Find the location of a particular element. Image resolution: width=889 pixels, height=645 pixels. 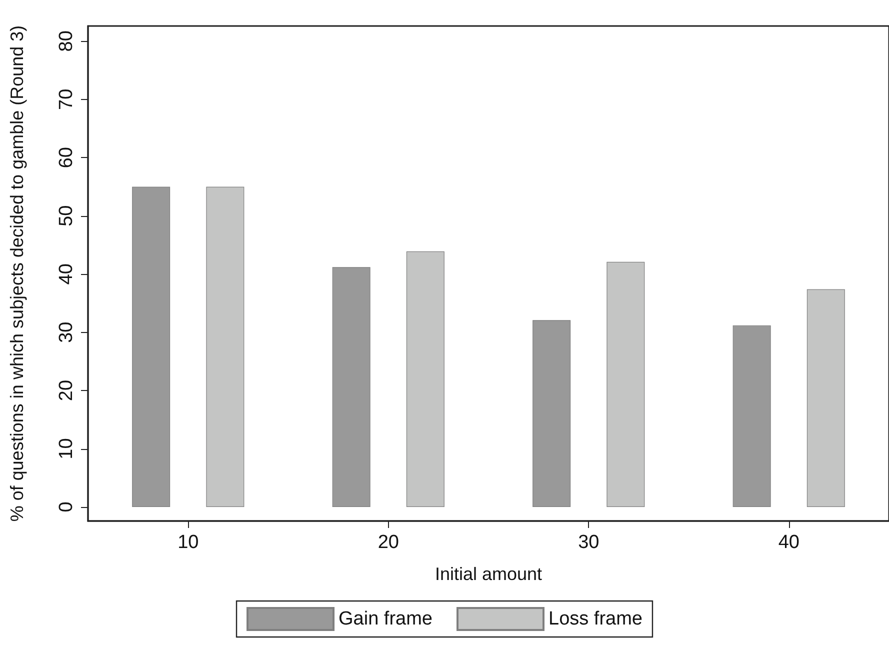

y-tick-label: 0 is located at coordinates (66, 507).